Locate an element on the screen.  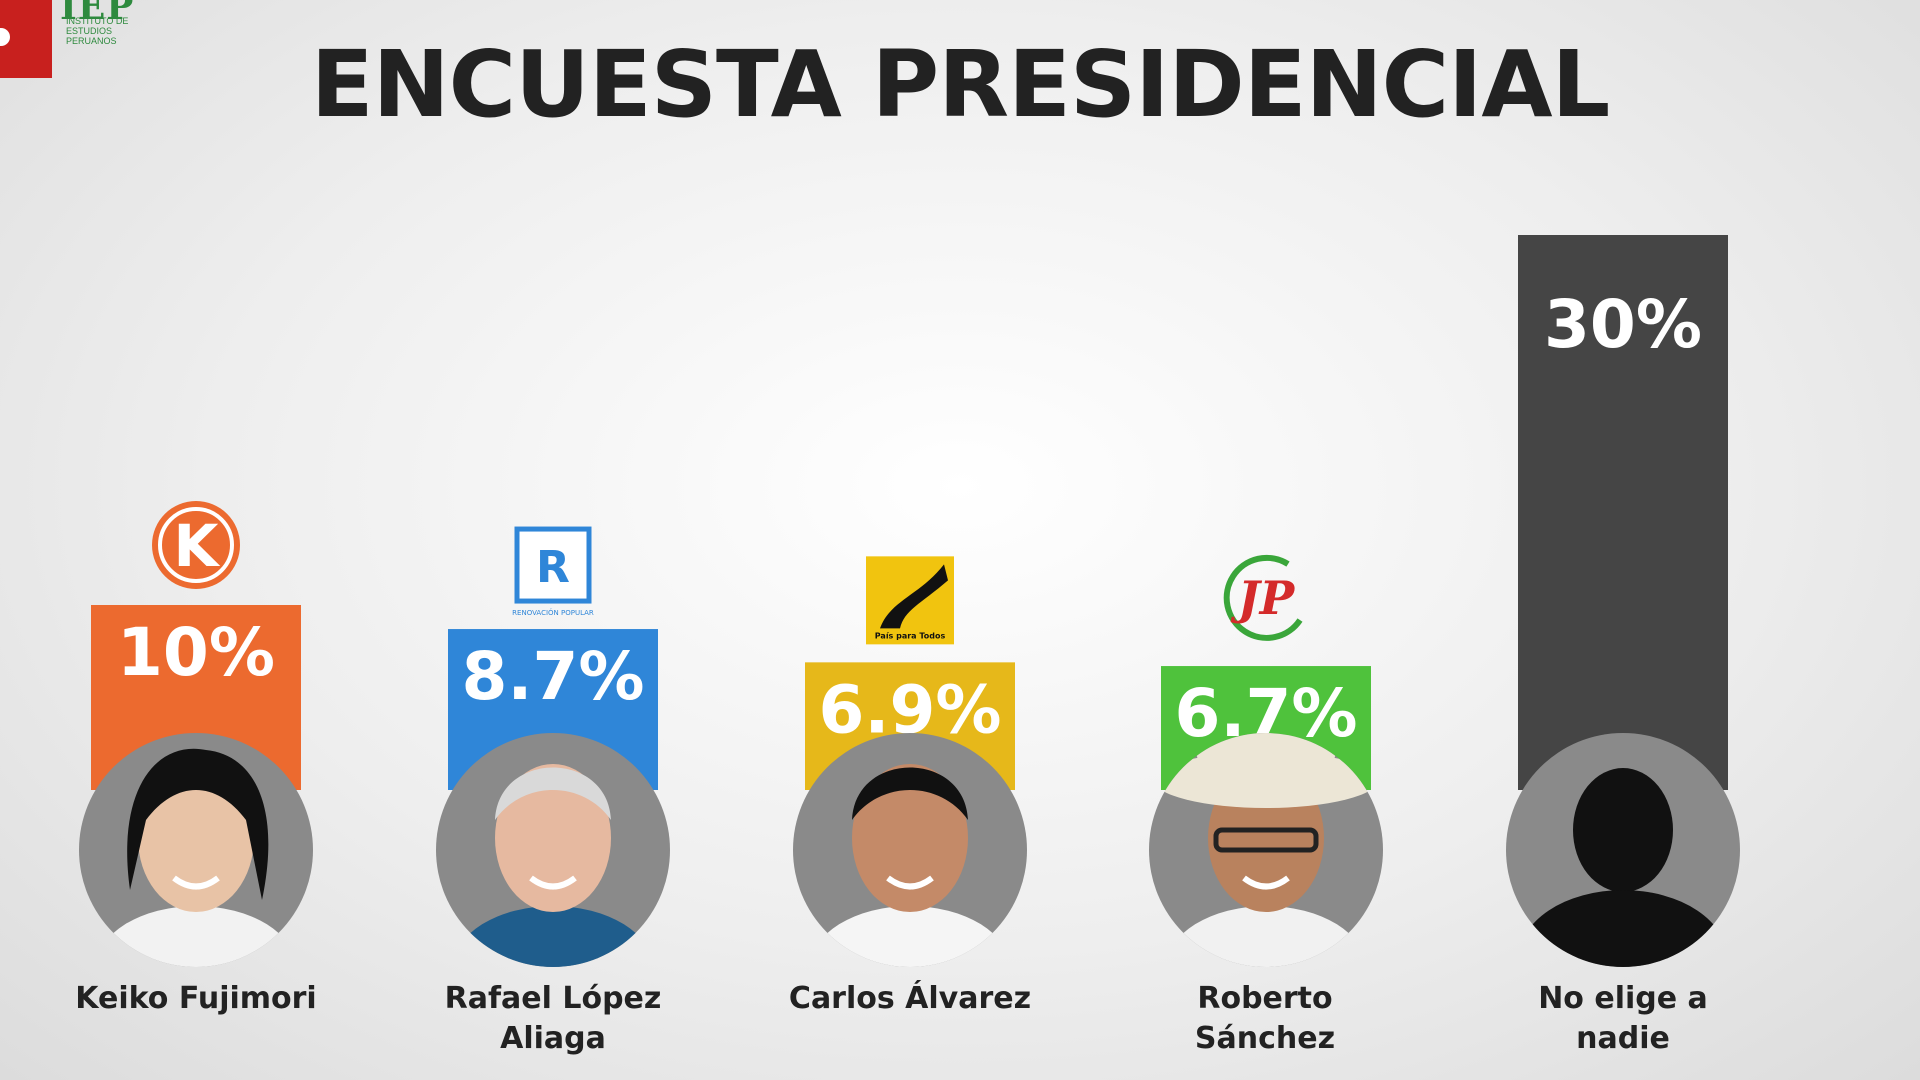
photo-carlos-alvarez is located at coordinates (910, 865).